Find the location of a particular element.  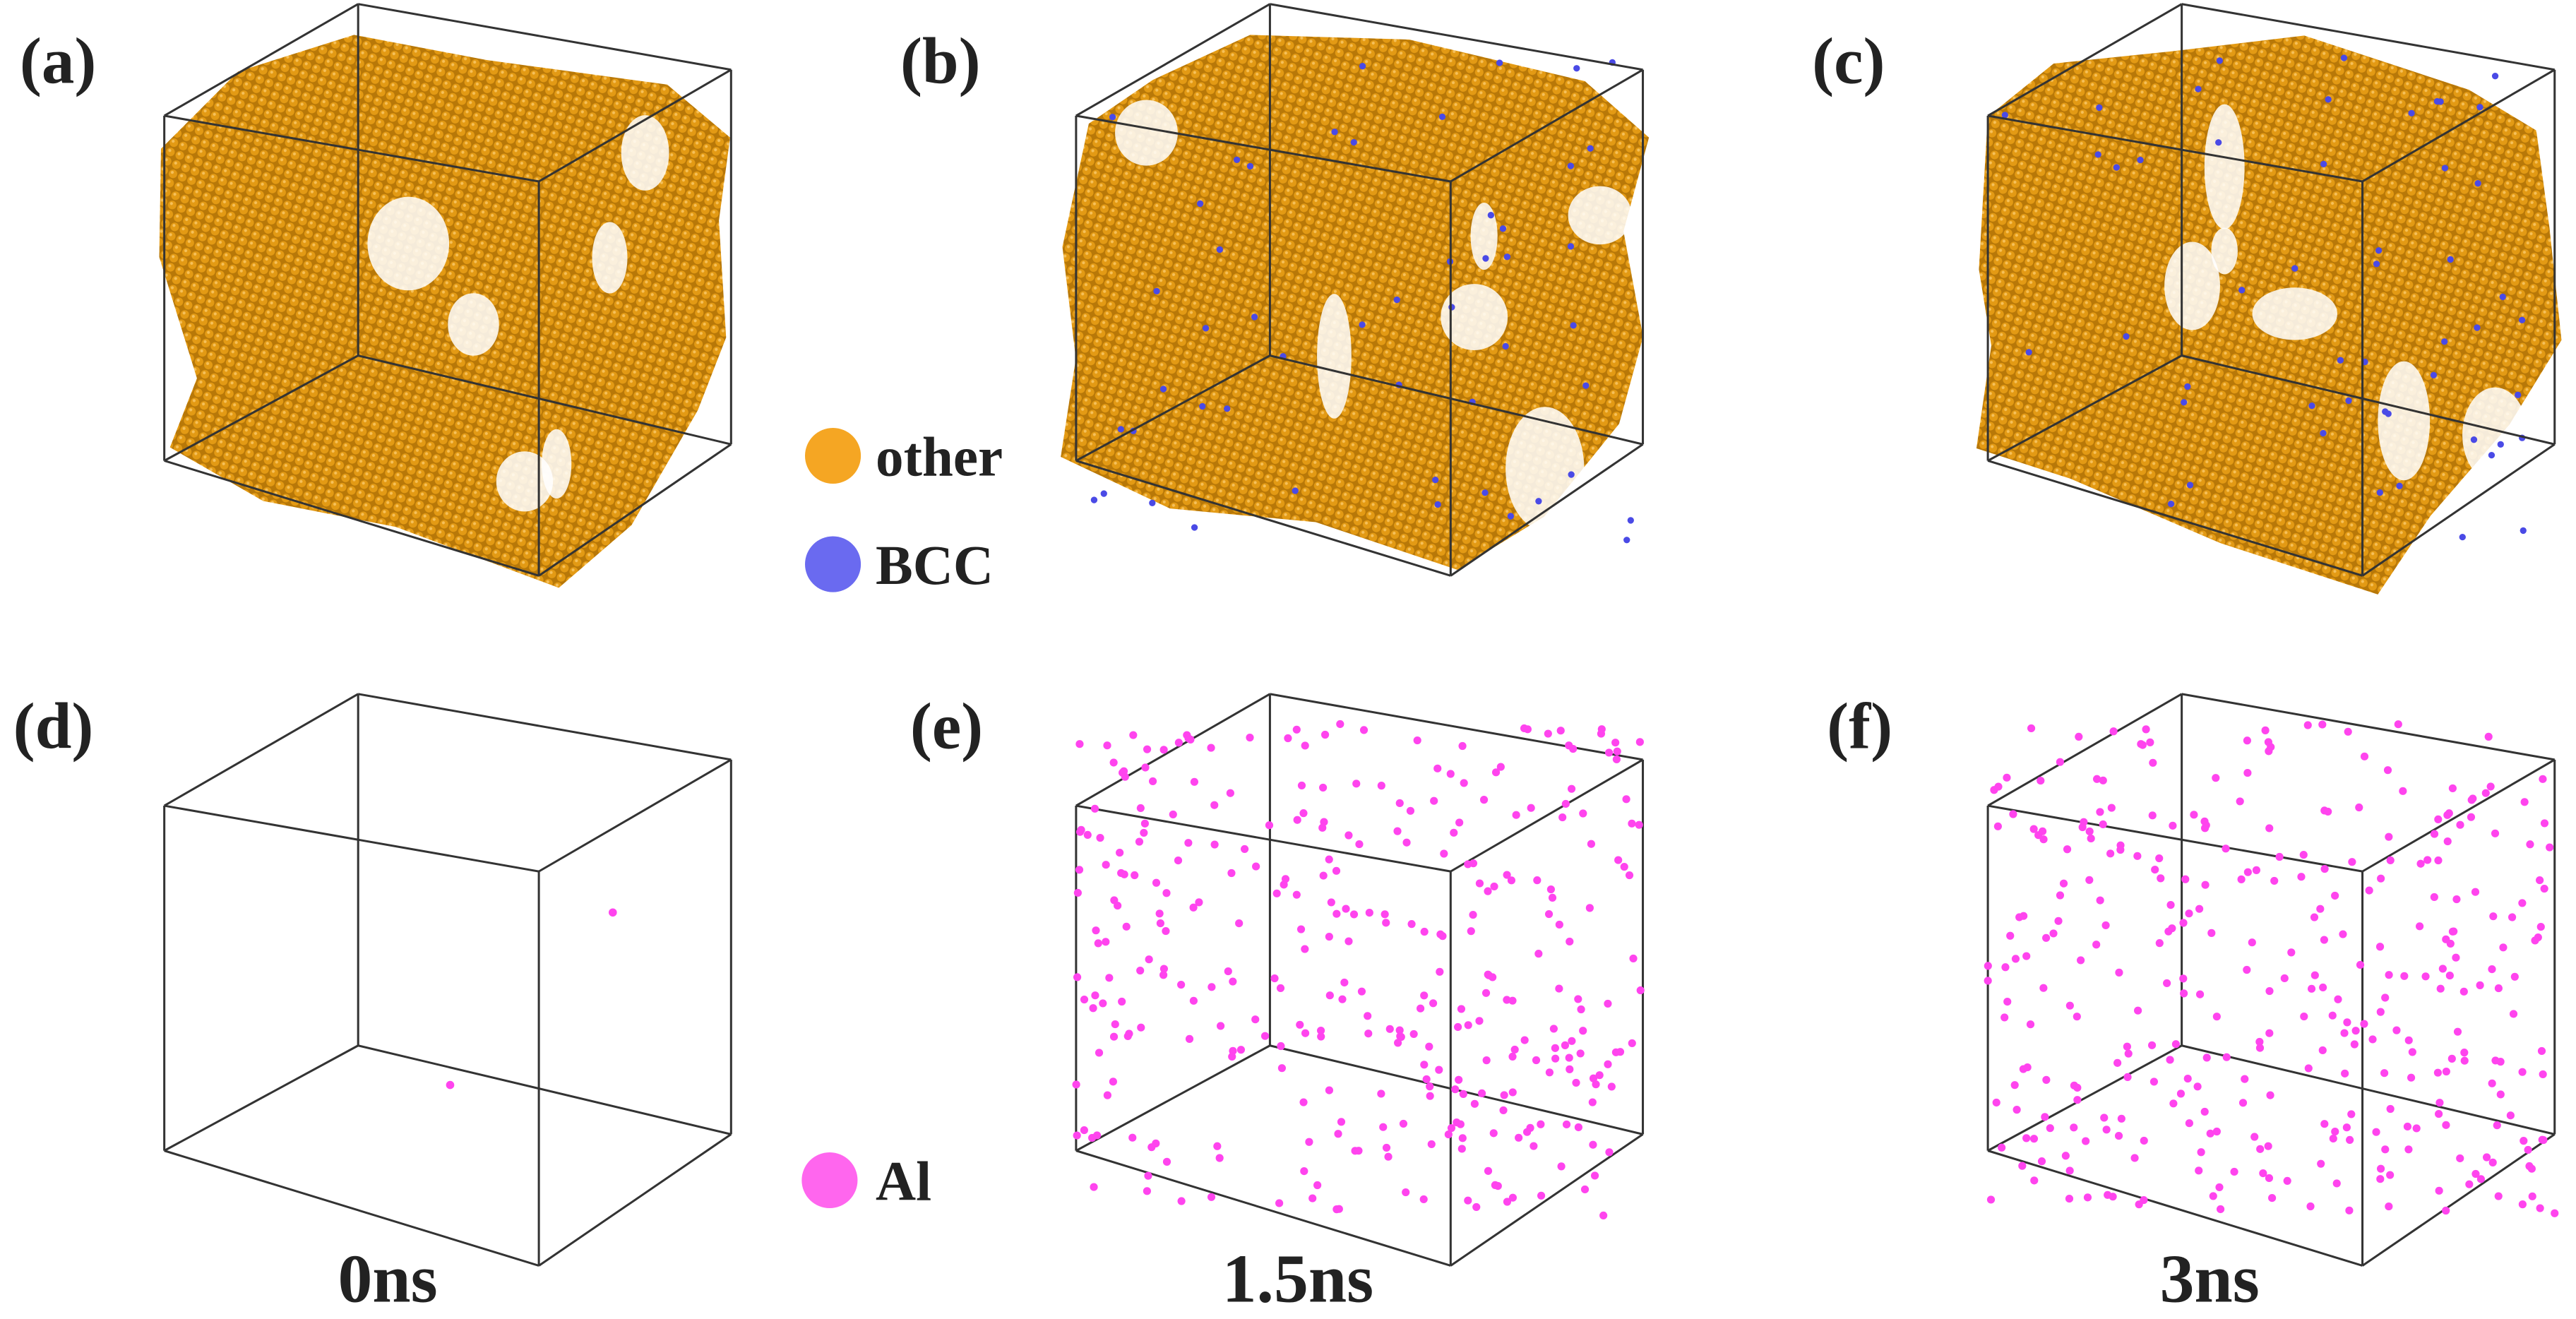

panel-label: (a) is located at coordinates (58, 61).